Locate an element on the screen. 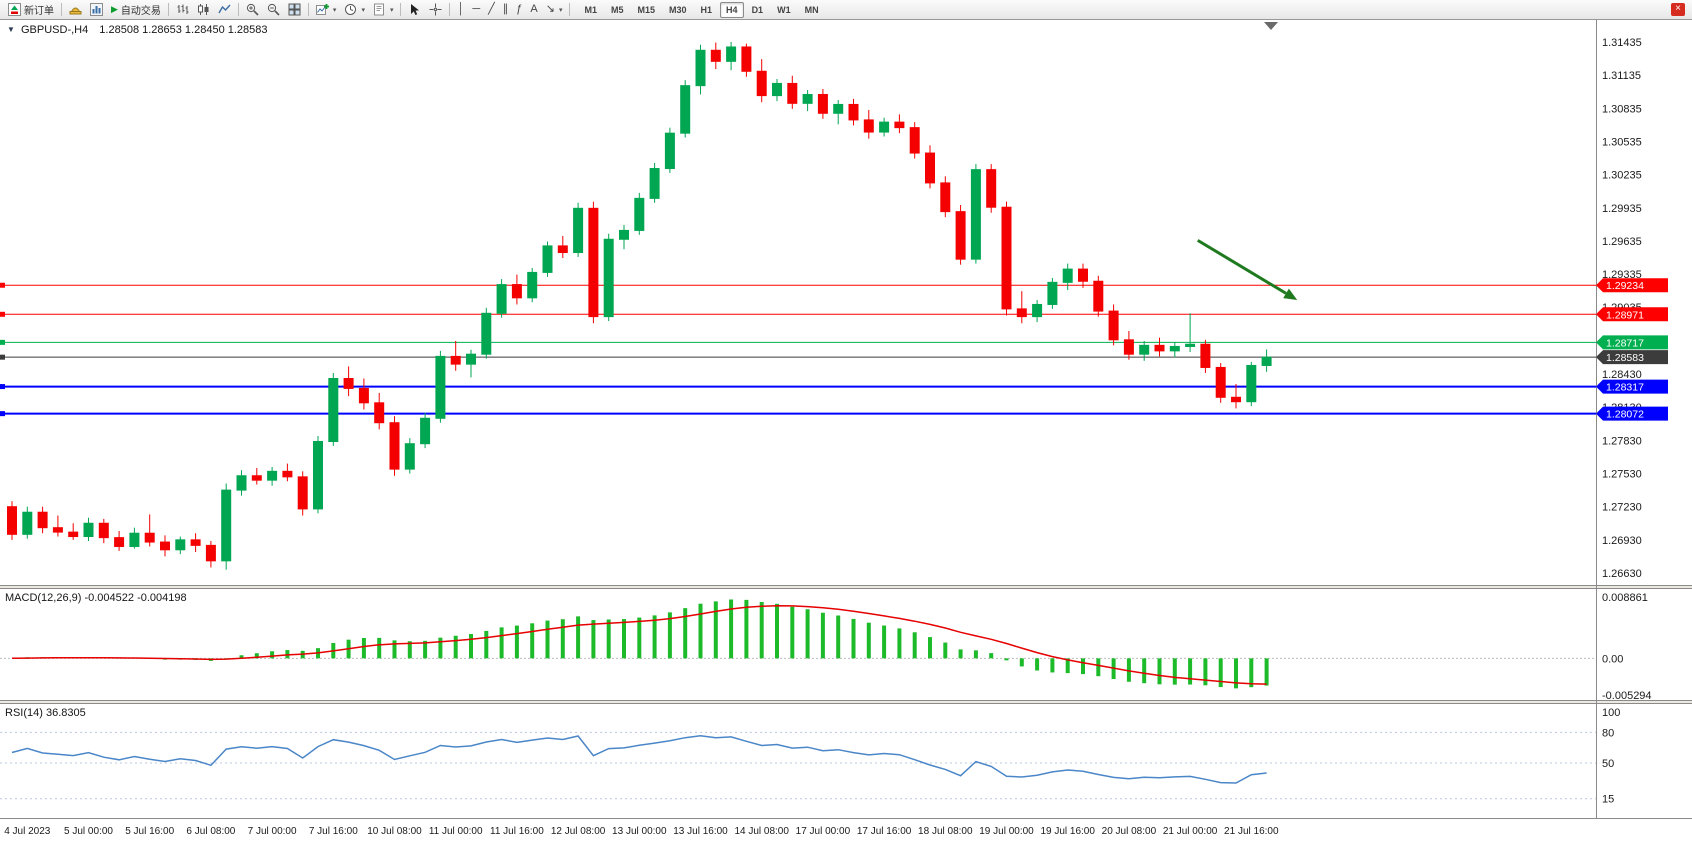 This screenshot has height=845, width=1692. arrows-tool-button: ↘ ▾ is located at coordinates (554, 9).